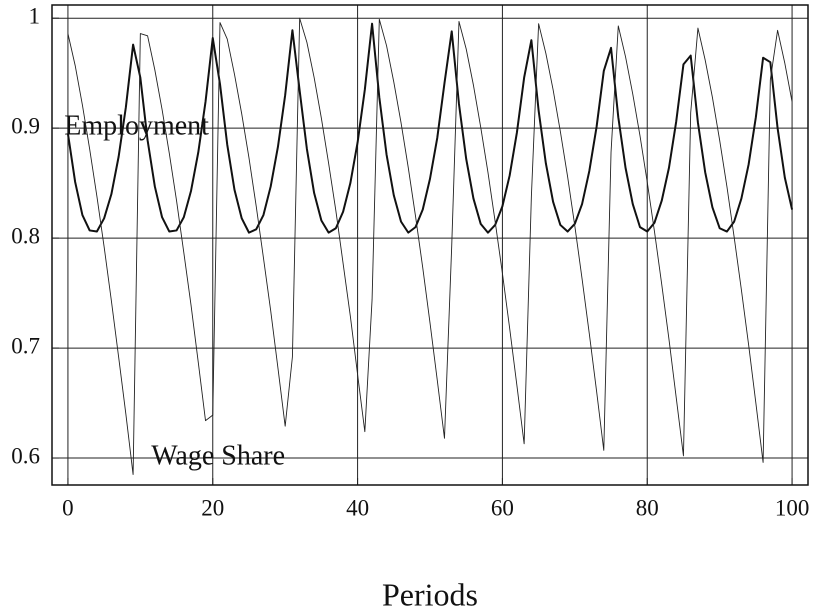  What do you see at coordinates (68, 507) in the screenshot?
I see `x-tick-label: 0` at bounding box center [68, 507].